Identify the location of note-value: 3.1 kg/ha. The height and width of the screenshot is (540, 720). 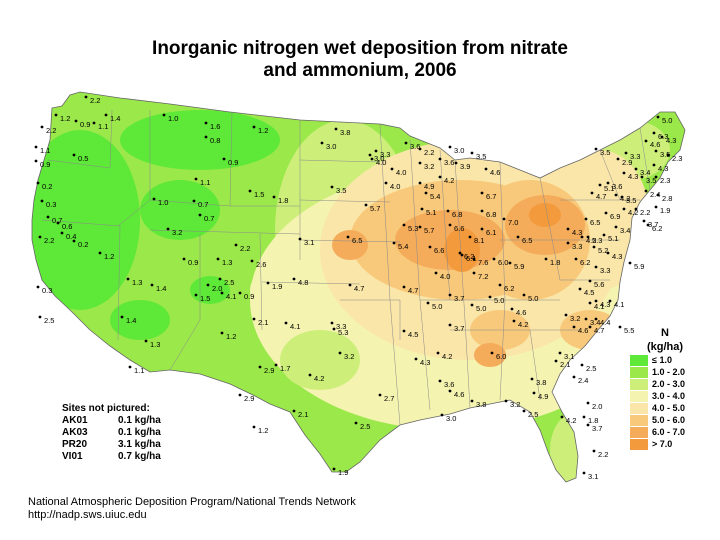
(139, 444).